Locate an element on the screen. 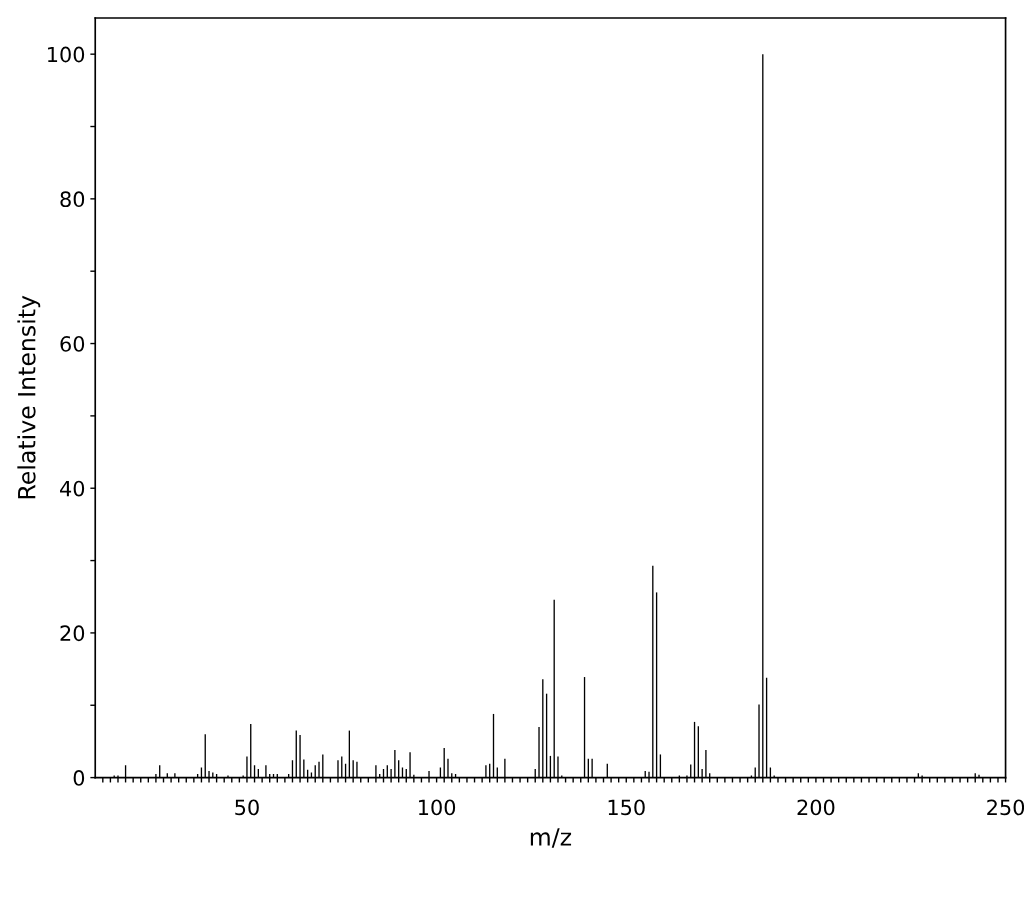  y-tick-label: 40 is located at coordinates (72, 488).